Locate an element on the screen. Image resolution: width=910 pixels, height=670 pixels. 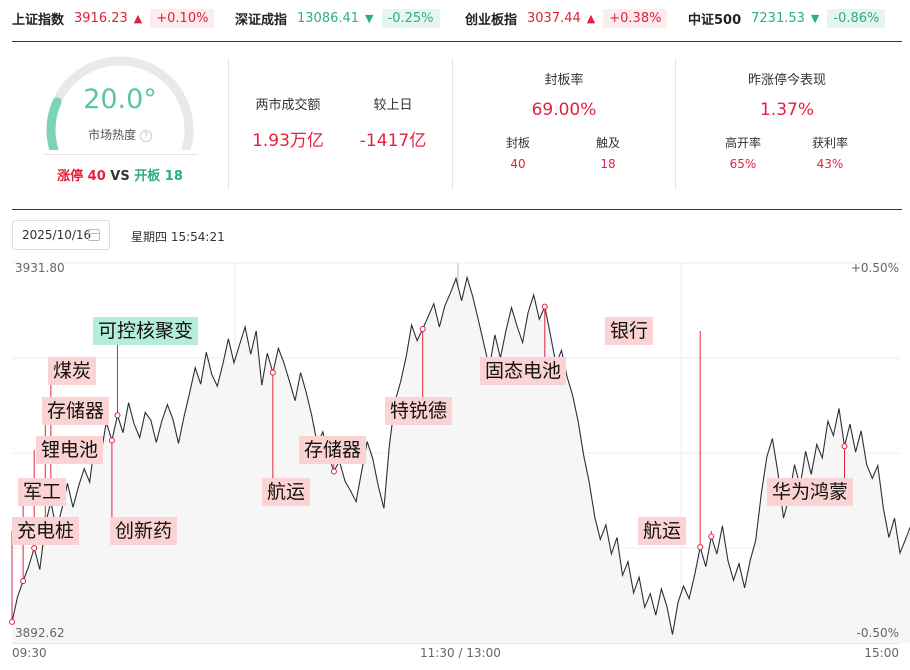
pct-bottom-label: -0.50% is located at coordinates (877, 633).